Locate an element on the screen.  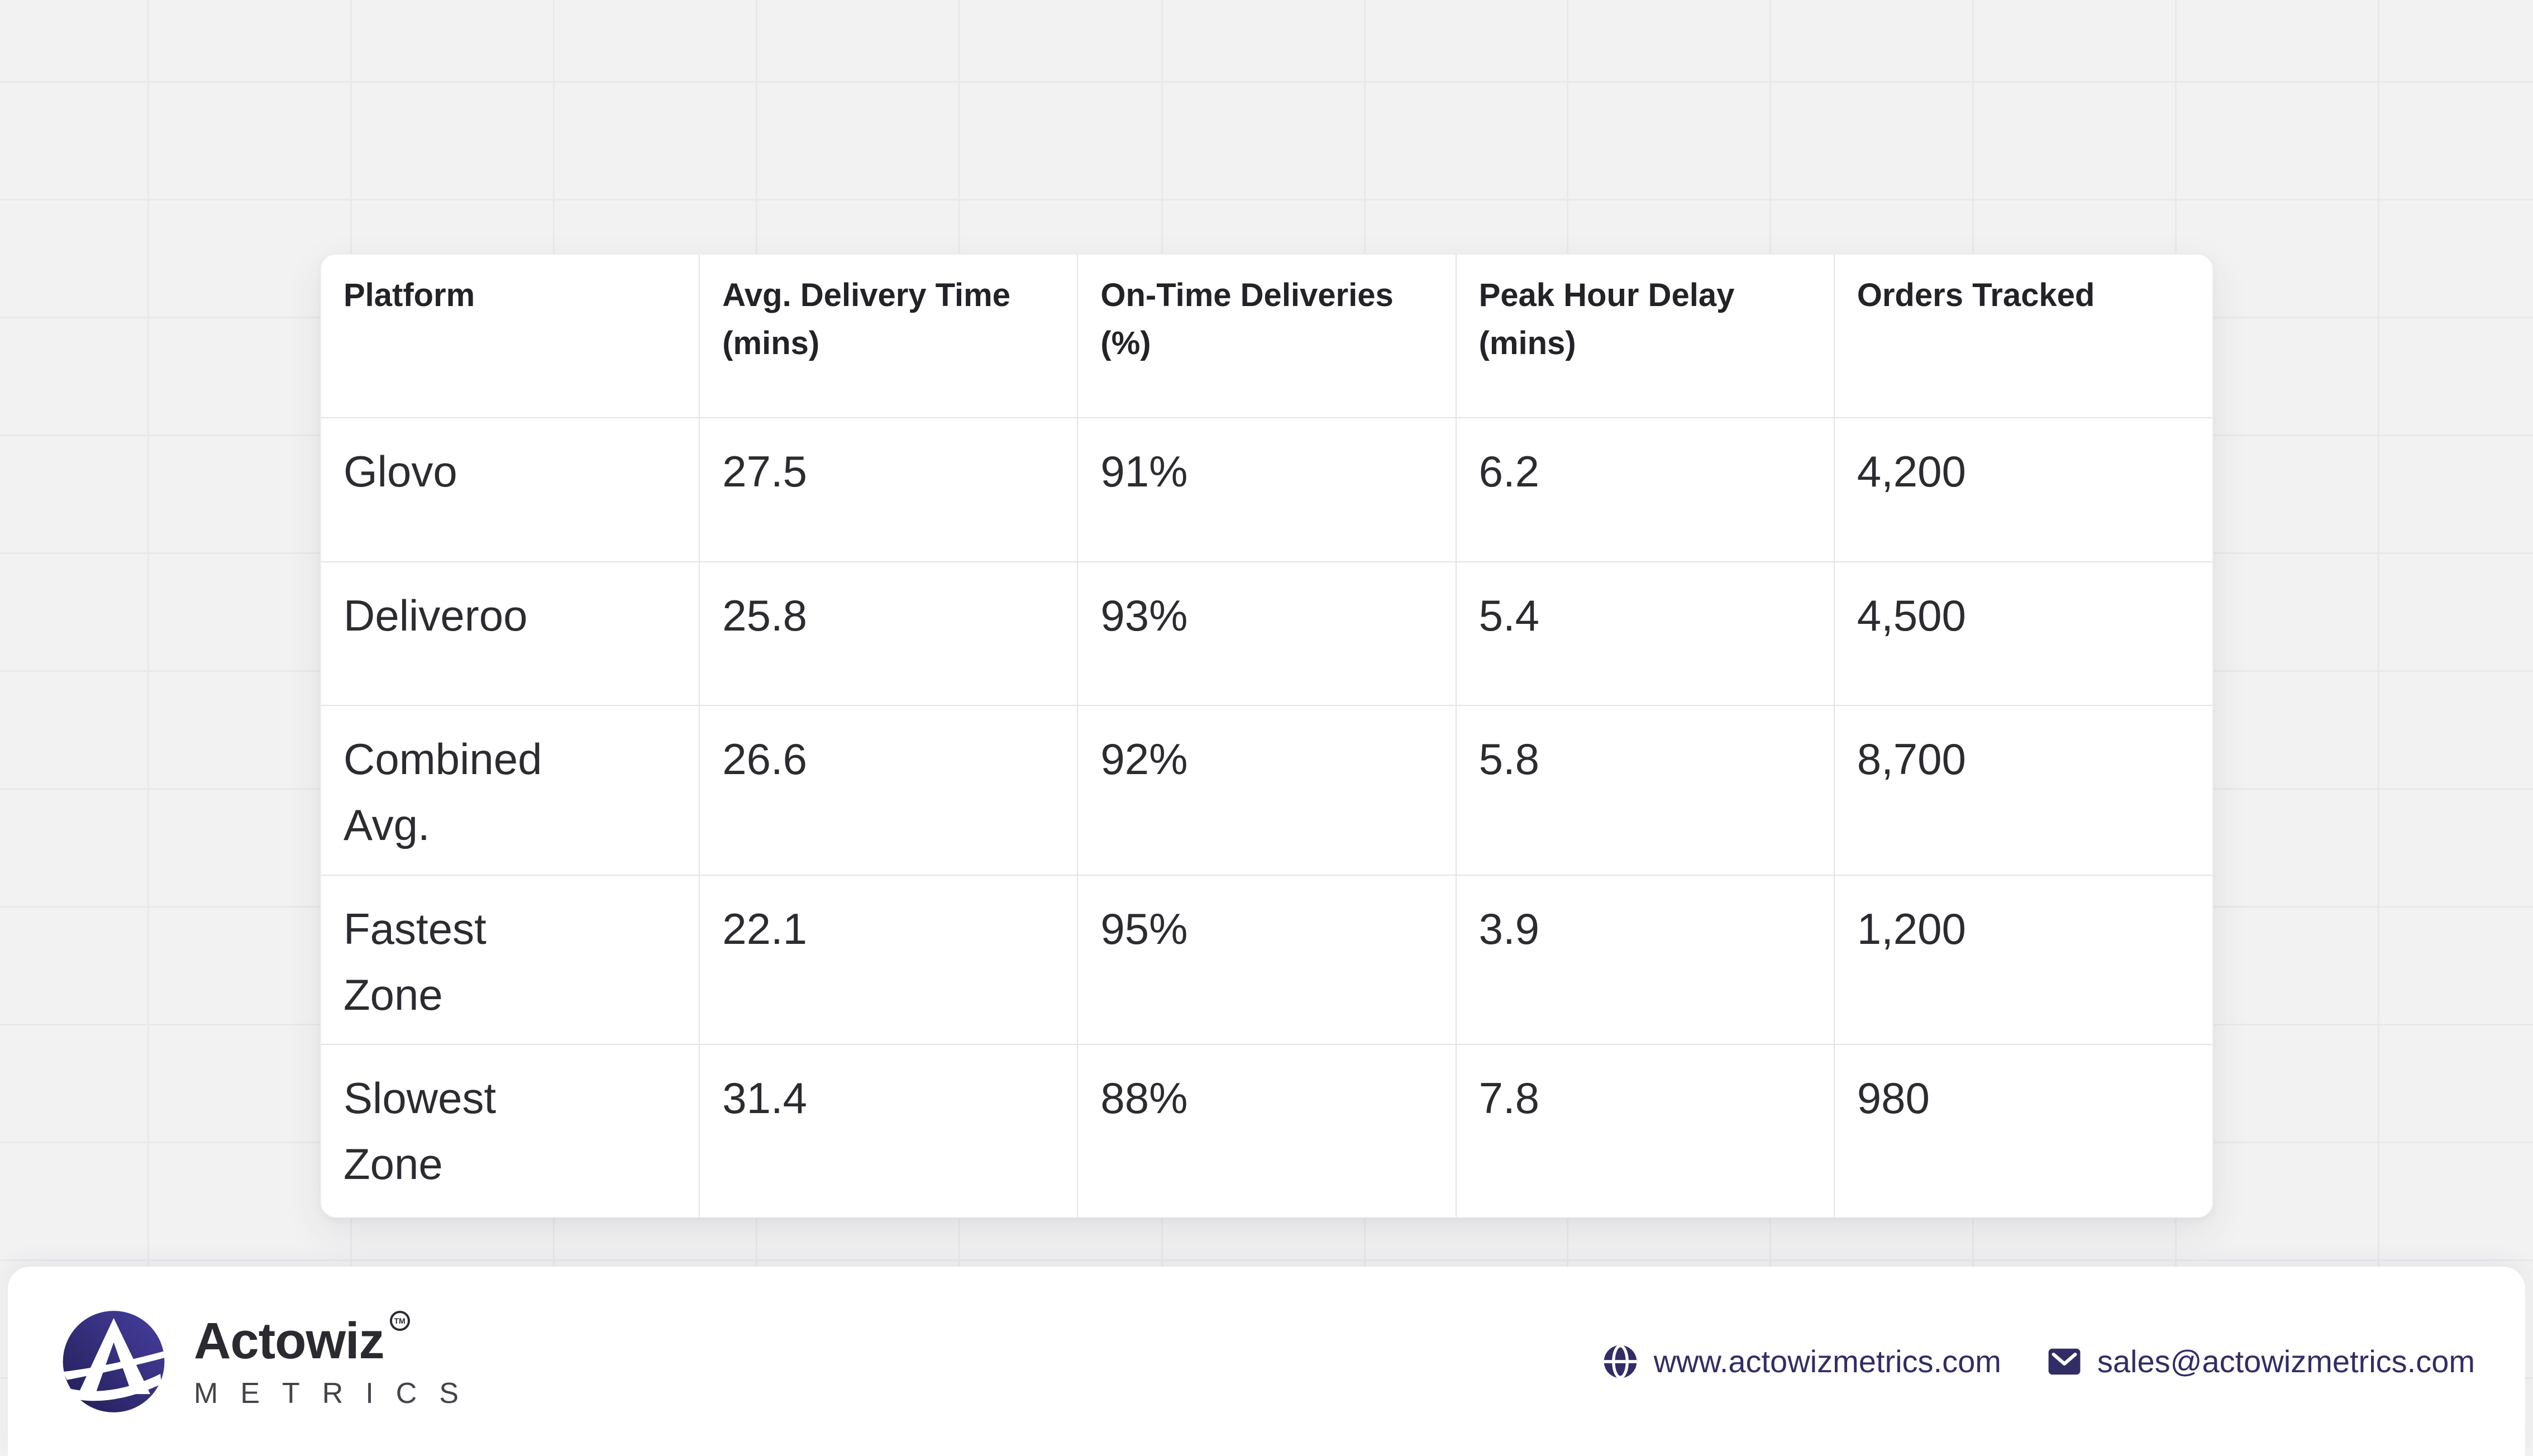
cell-peak-hour-delay: 3.9 is located at coordinates (1644, 959).